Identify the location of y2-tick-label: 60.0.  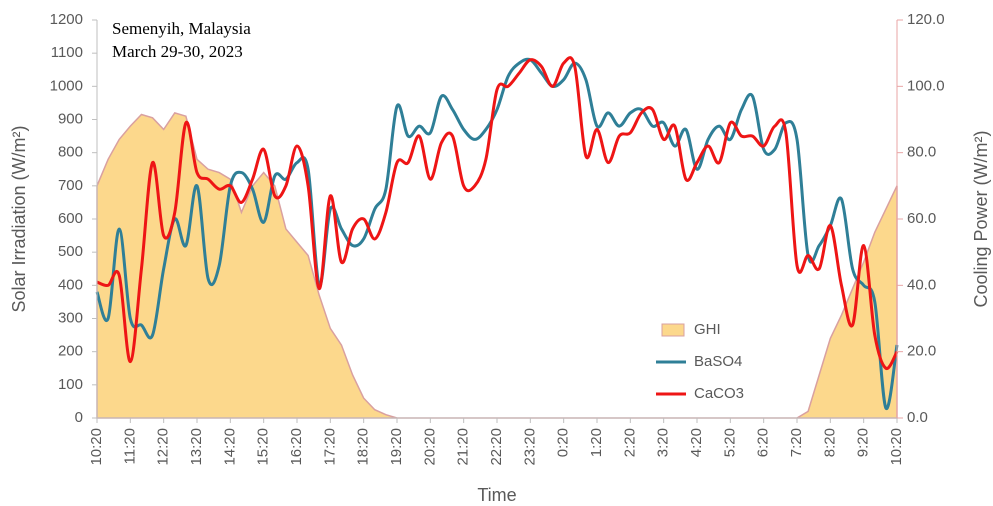
(921, 218).